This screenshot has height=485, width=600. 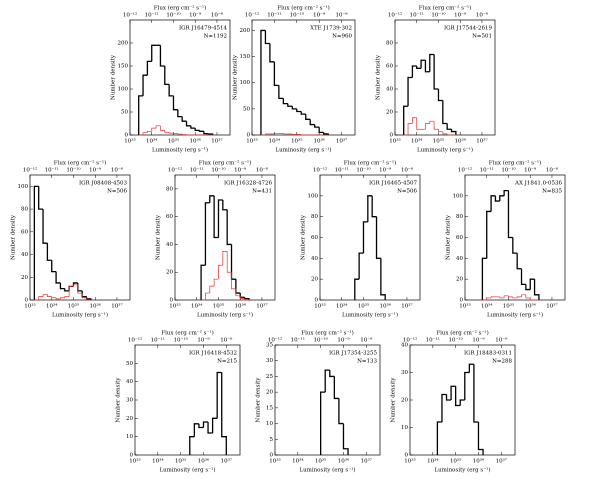 I want to click on y-tick-label: 20, so click(x=129, y=419).